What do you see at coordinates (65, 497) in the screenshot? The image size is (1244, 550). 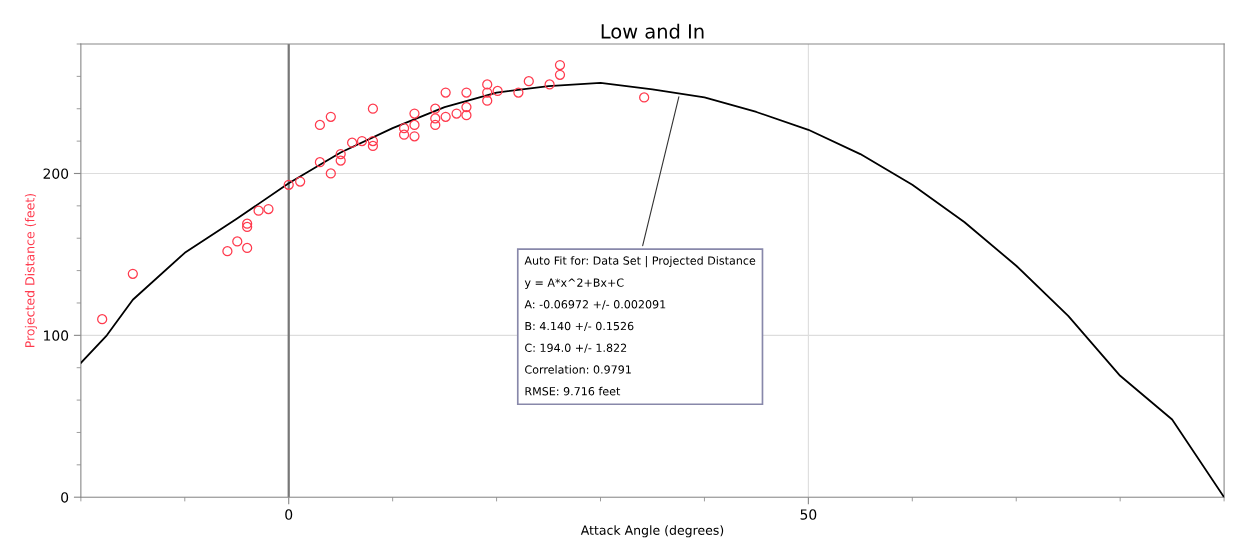 I see `y-tick-label: 0` at bounding box center [65, 497].